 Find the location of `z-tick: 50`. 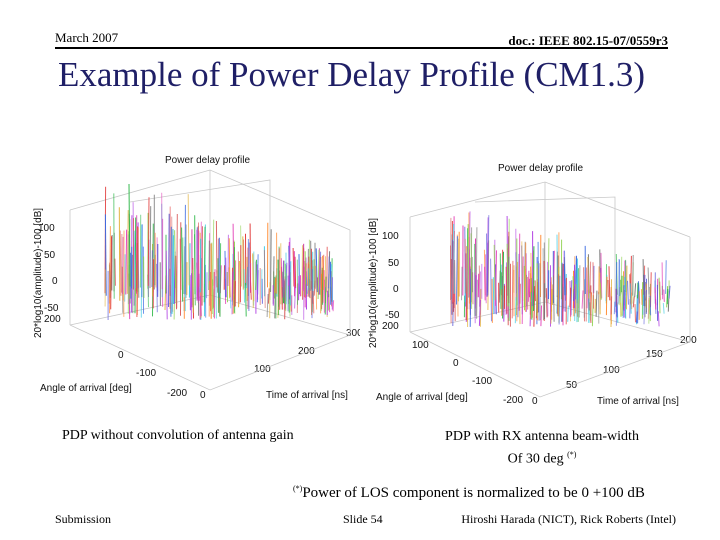

z-tick: 50 is located at coordinates (50, 255).